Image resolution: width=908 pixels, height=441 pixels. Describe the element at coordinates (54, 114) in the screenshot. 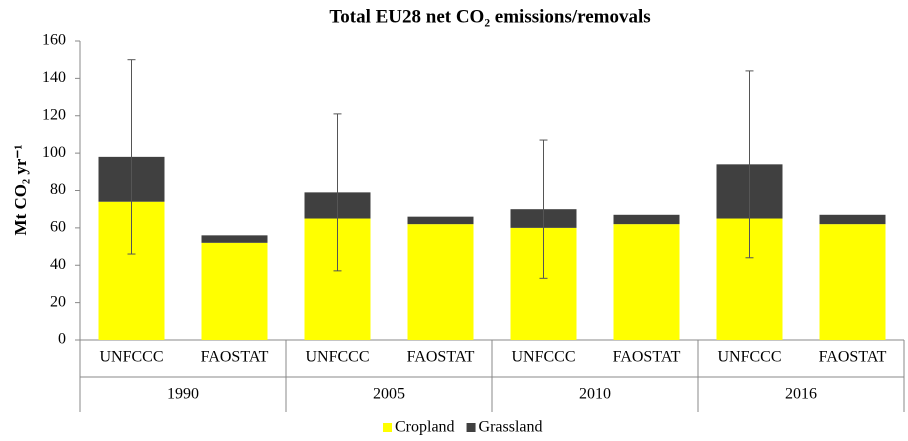

I see `y-tick-label: 120` at that location.